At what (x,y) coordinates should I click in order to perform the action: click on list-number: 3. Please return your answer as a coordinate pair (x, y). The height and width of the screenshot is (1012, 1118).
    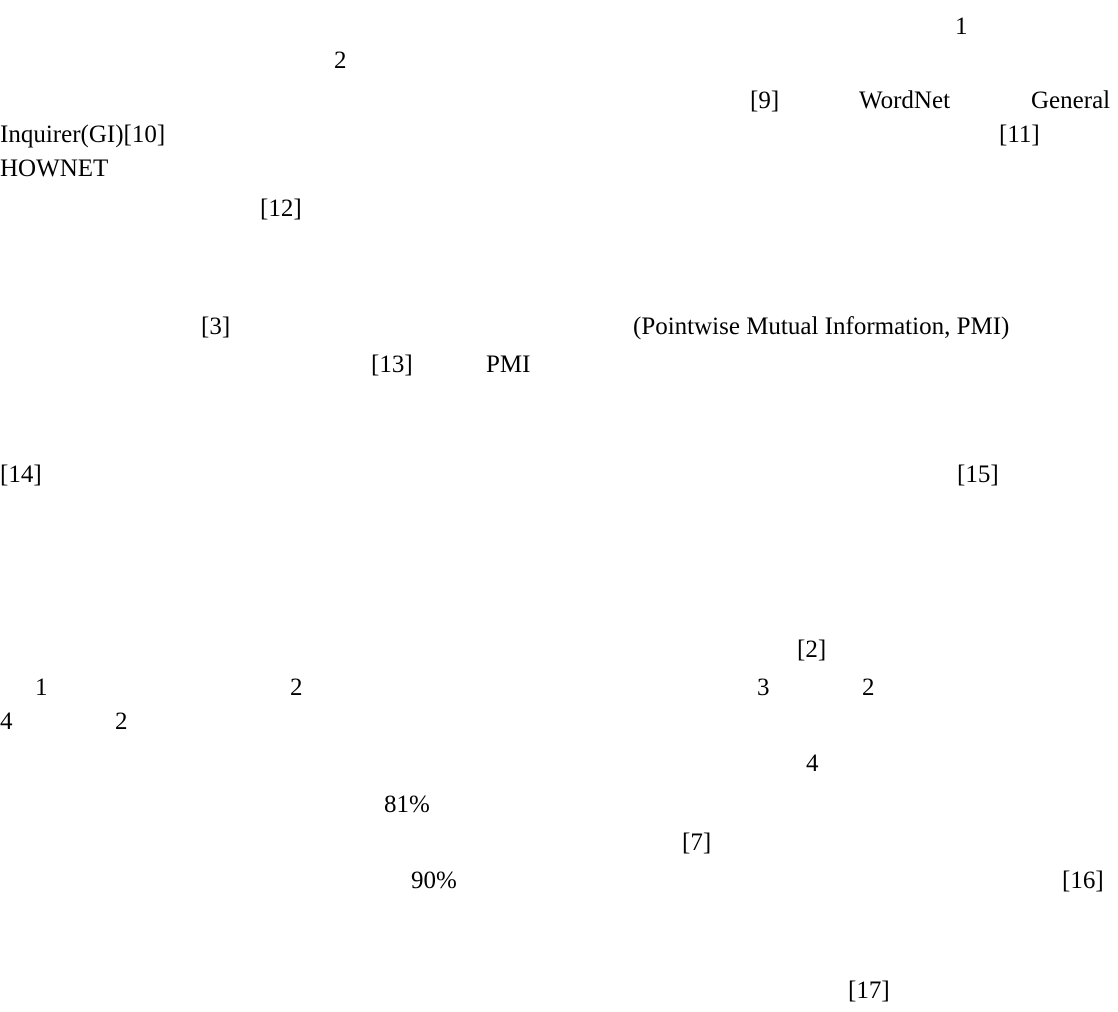
    Looking at the image, I should click on (763, 687).